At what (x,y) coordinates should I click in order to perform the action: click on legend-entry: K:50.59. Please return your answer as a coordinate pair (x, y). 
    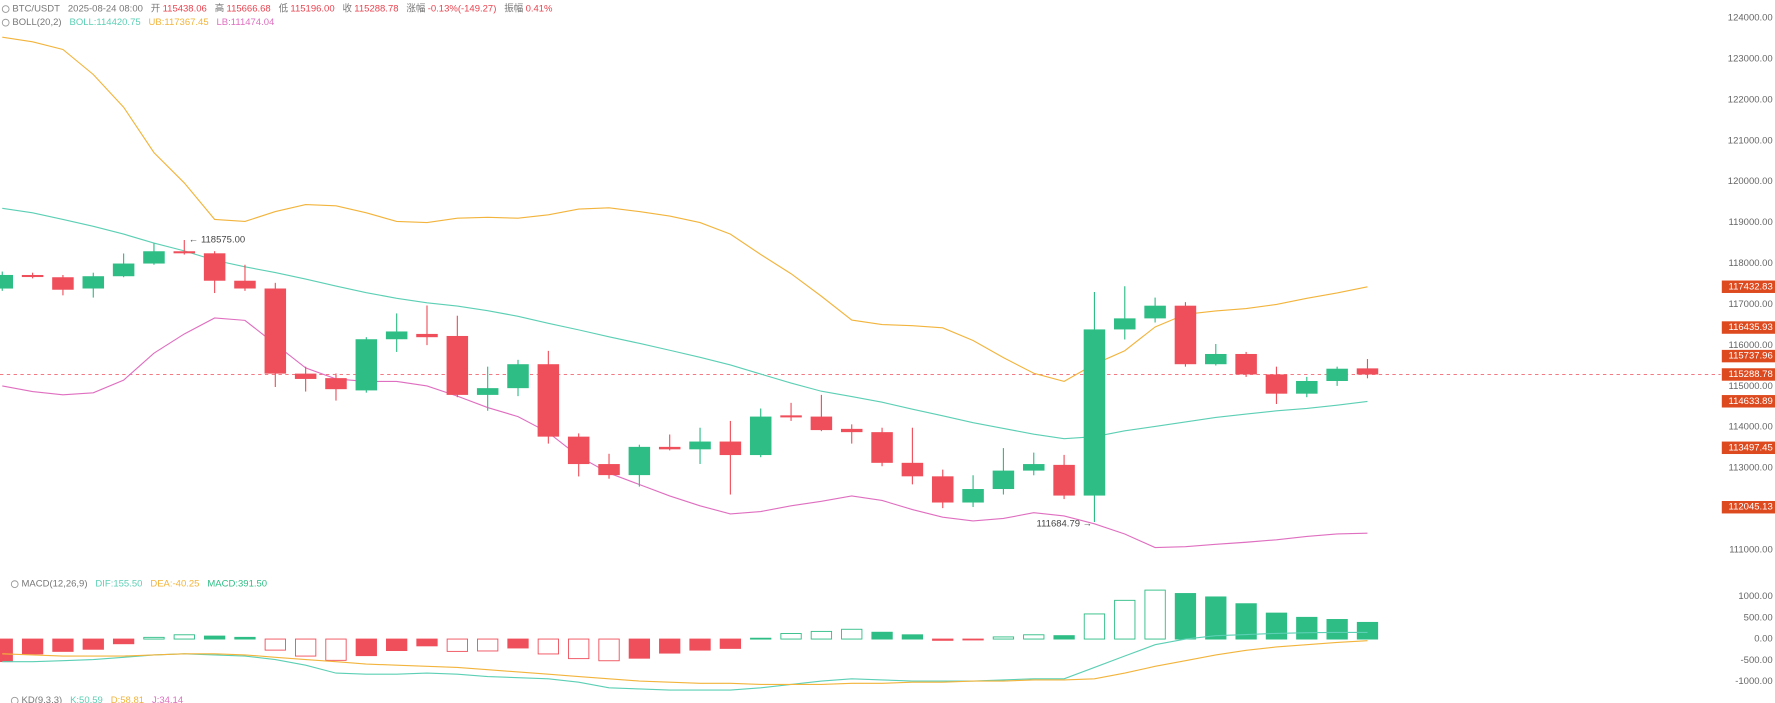
    Looking at the image, I should click on (86, 699).